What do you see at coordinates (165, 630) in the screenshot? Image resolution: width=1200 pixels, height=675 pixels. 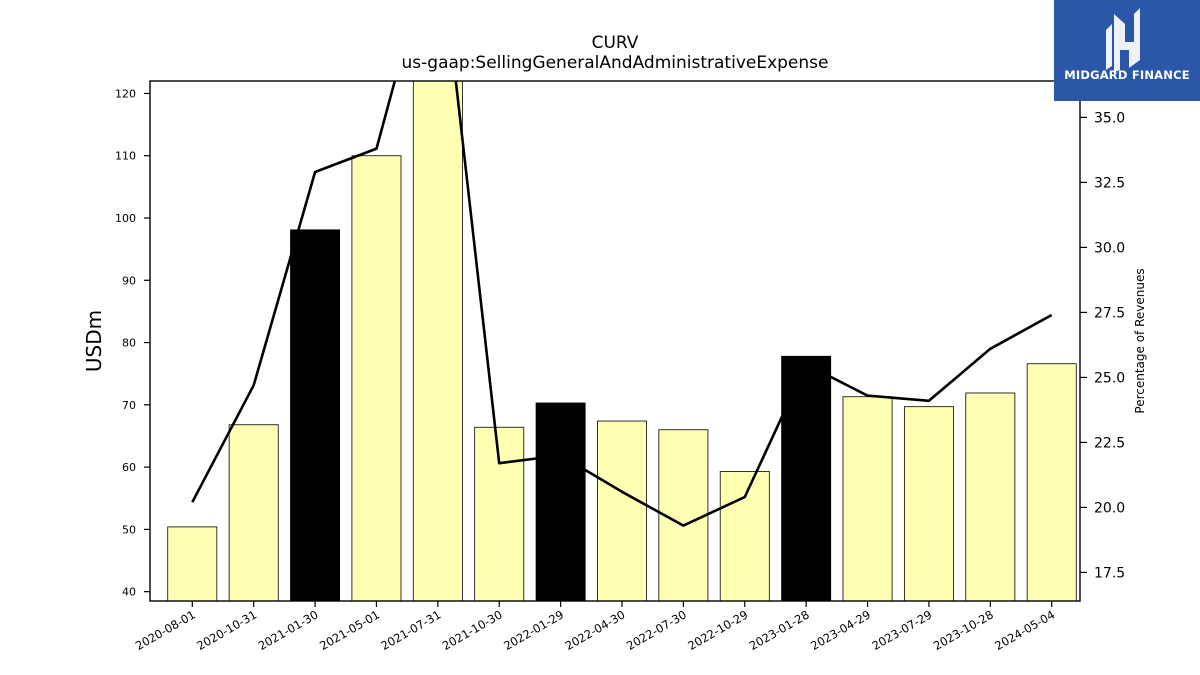 I see `x-tick-label: 2020-08-01` at bounding box center [165, 630].